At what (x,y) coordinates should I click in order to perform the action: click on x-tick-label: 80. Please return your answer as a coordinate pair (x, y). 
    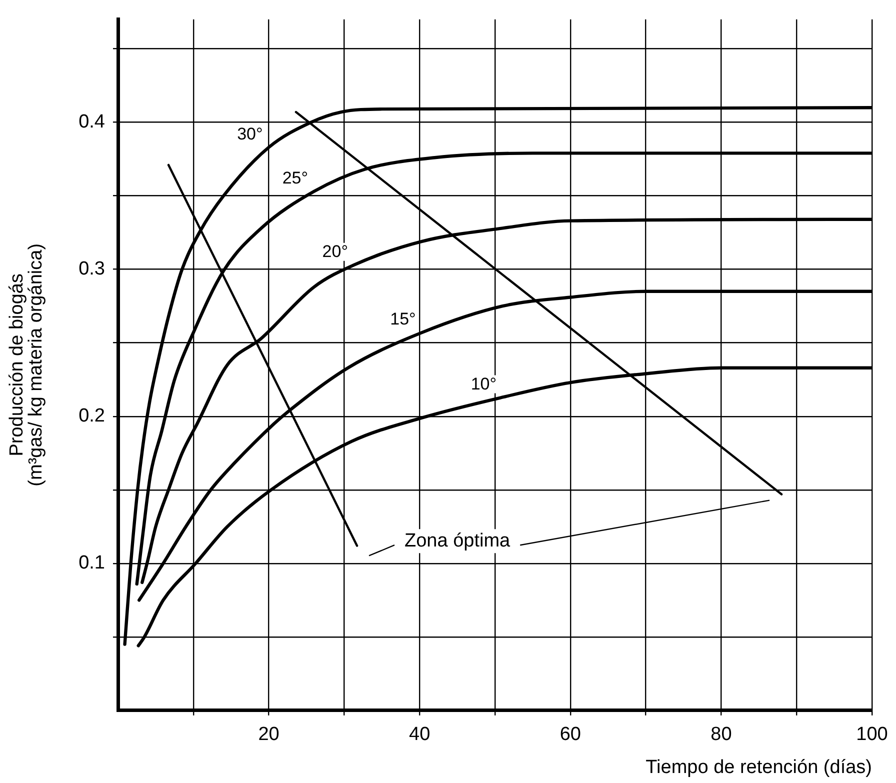
    Looking at the image, I should click on (721, 735).